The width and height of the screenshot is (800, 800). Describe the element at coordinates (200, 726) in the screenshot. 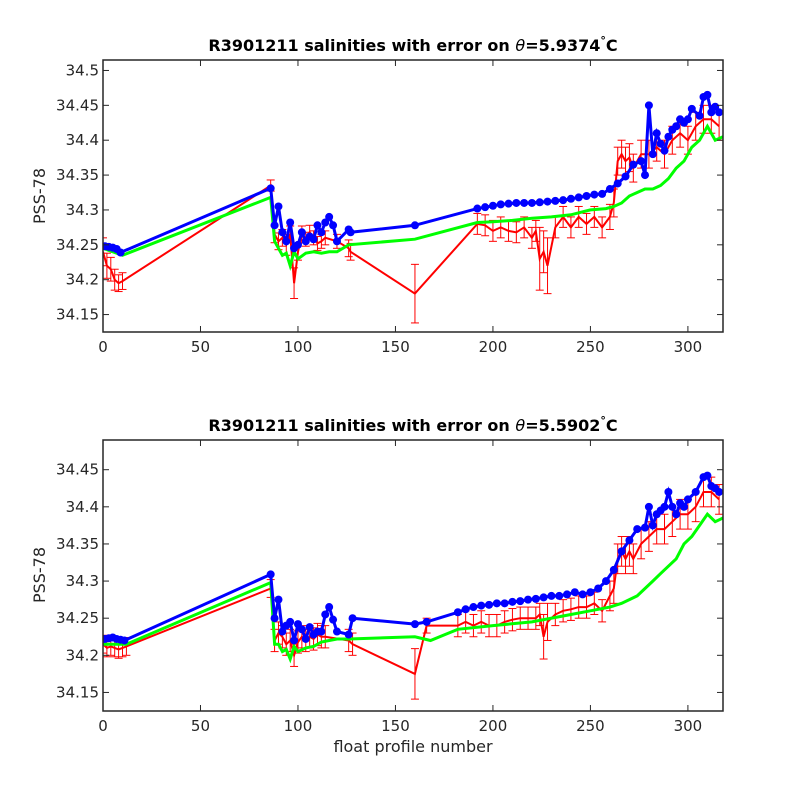

I see `bottom-chart-x-tick-label: 50` at that location.